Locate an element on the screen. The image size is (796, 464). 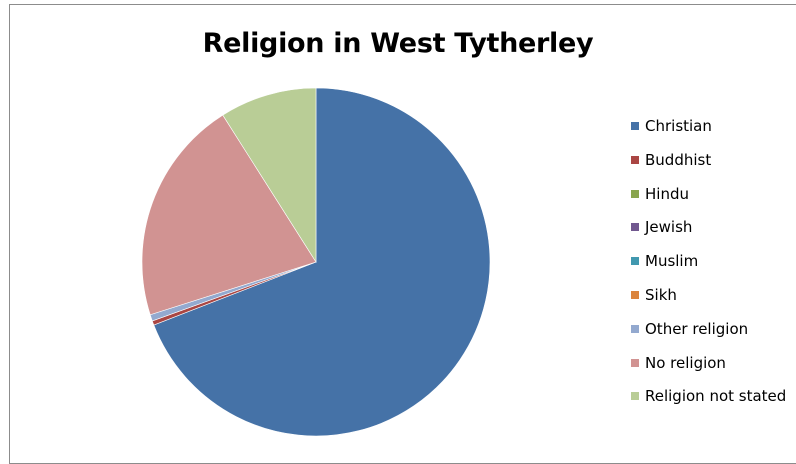
pie-slice-no-religion is located at coordinates (229, 215).